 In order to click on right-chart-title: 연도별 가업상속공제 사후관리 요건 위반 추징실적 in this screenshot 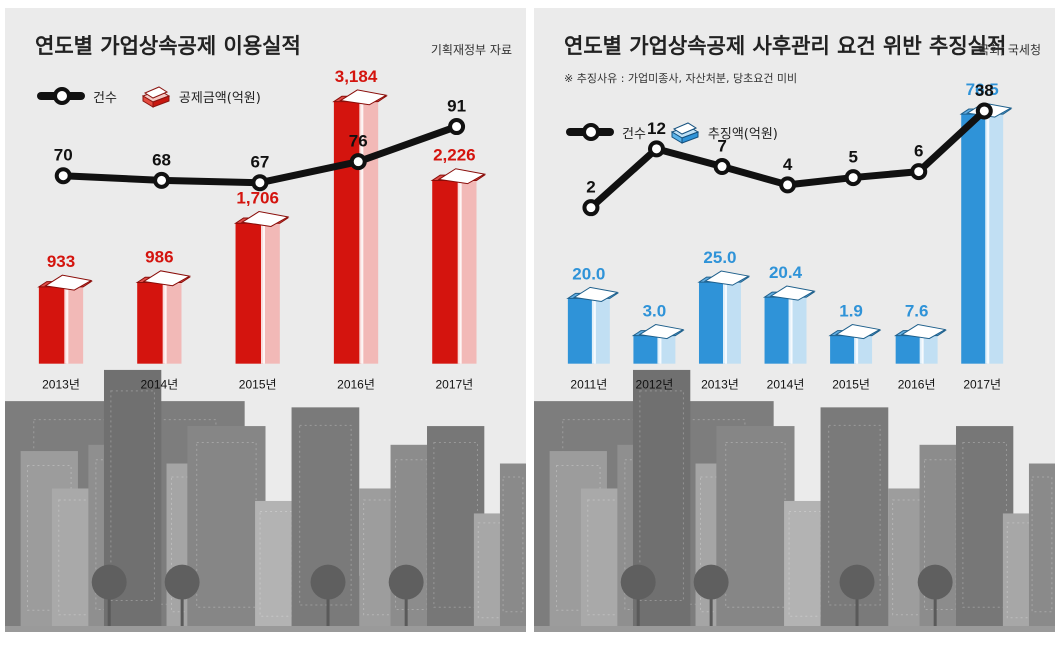, I will do `click(785, 46)`.